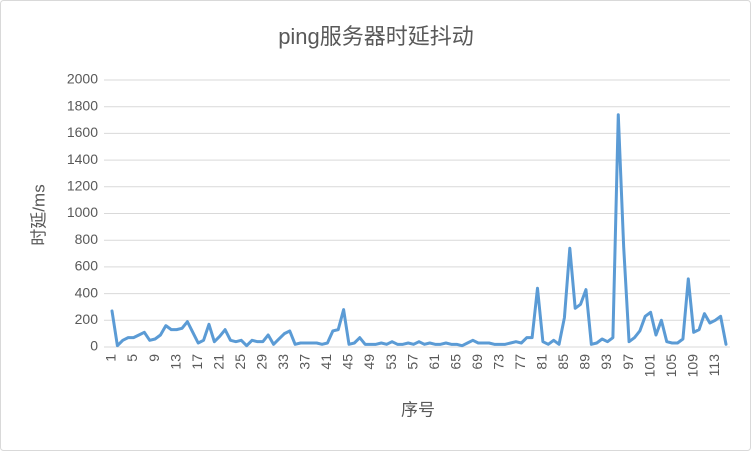 The image size is (752, 452). Describe the element at coordinates (714, 365) in the screenshot. I see `x-tick-label: 113` at that location.